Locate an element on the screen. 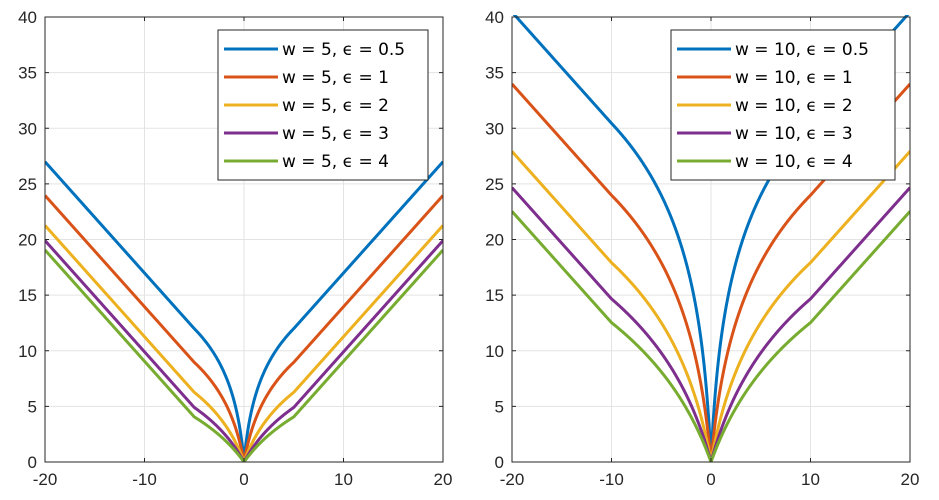  legend-label-2: w = 10, ϵ = 1 is located at coordinates (794, 78).